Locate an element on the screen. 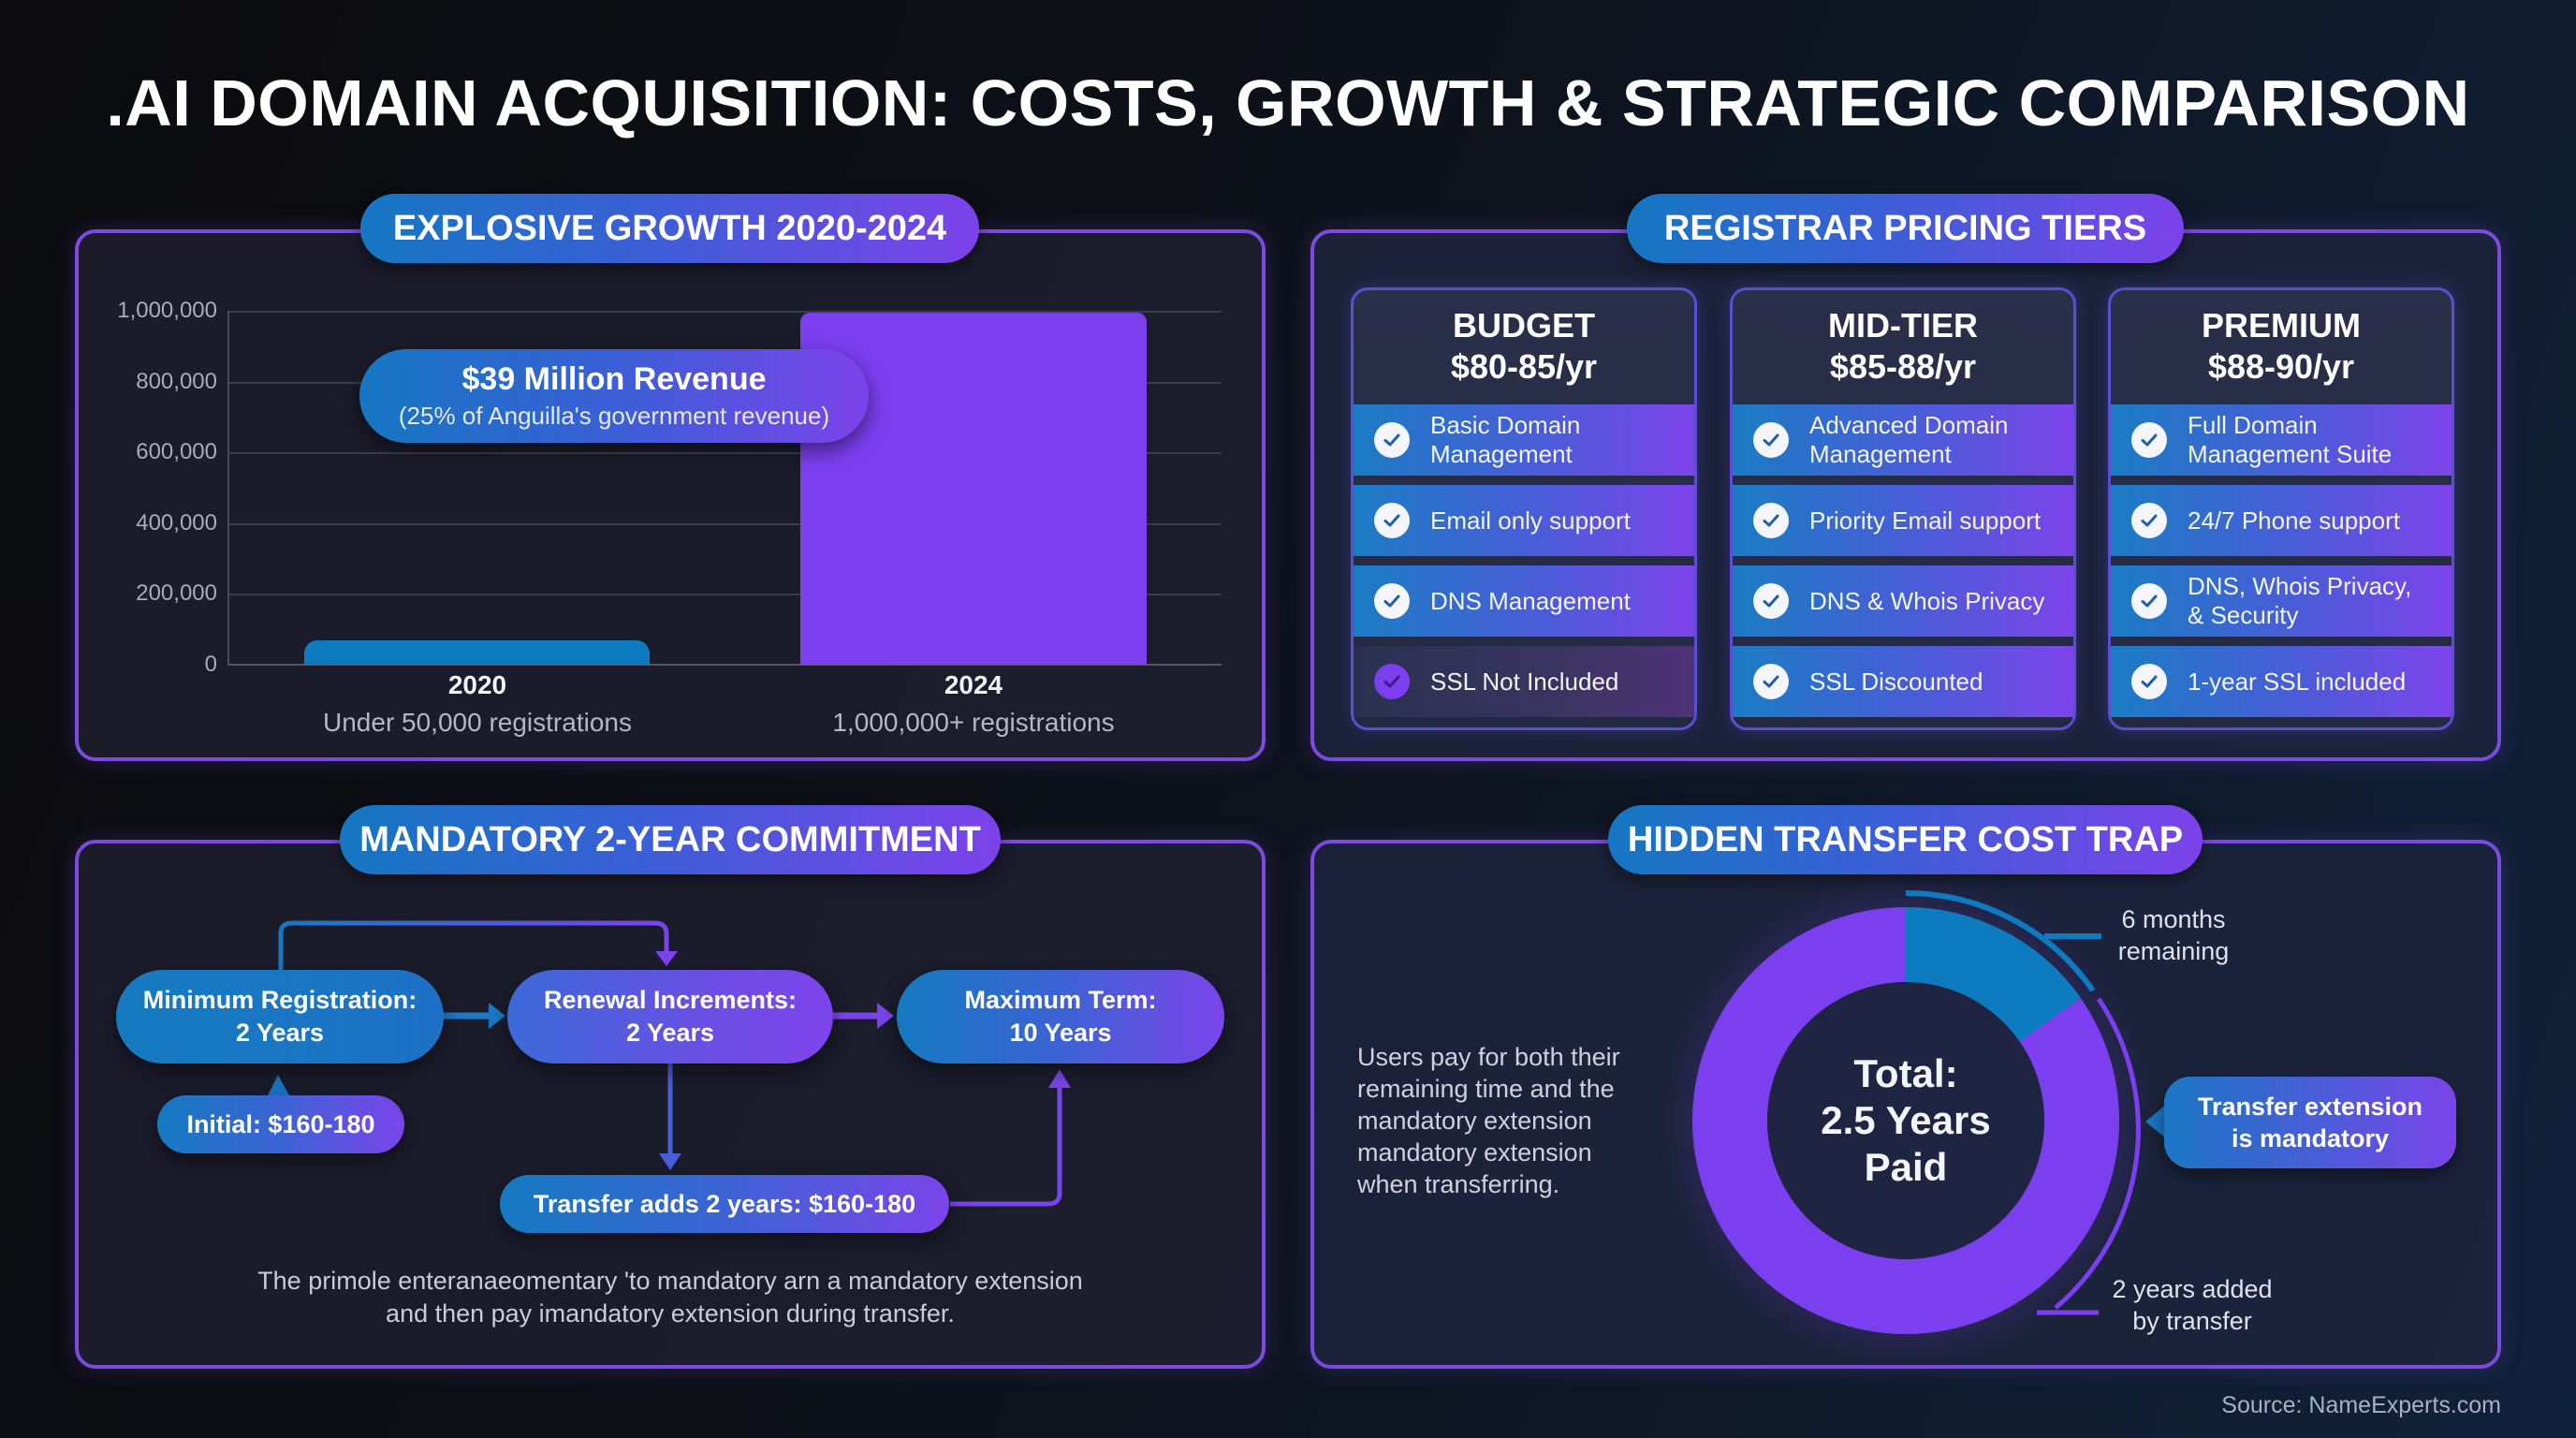 The image size is (2576, 1438). tier-price: $88-90/yr is located at coordinates (2281, 366).